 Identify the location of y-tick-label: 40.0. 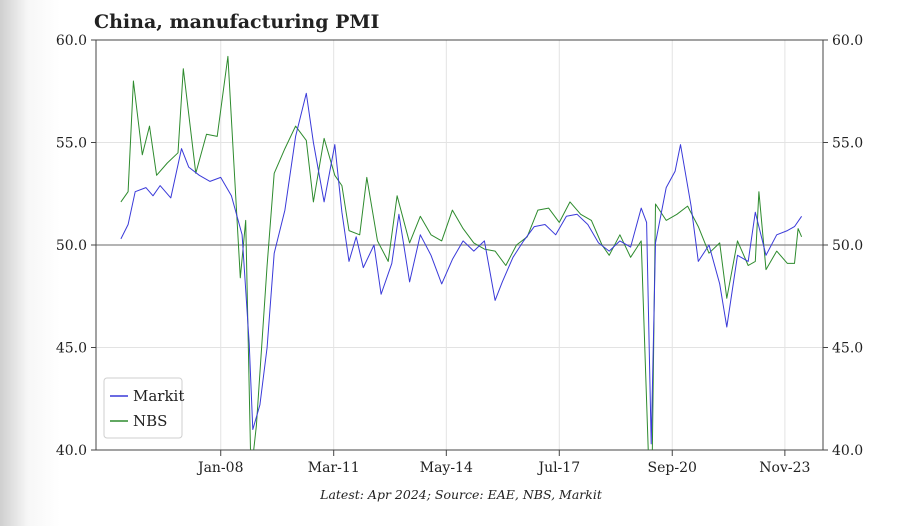
(71, 451).